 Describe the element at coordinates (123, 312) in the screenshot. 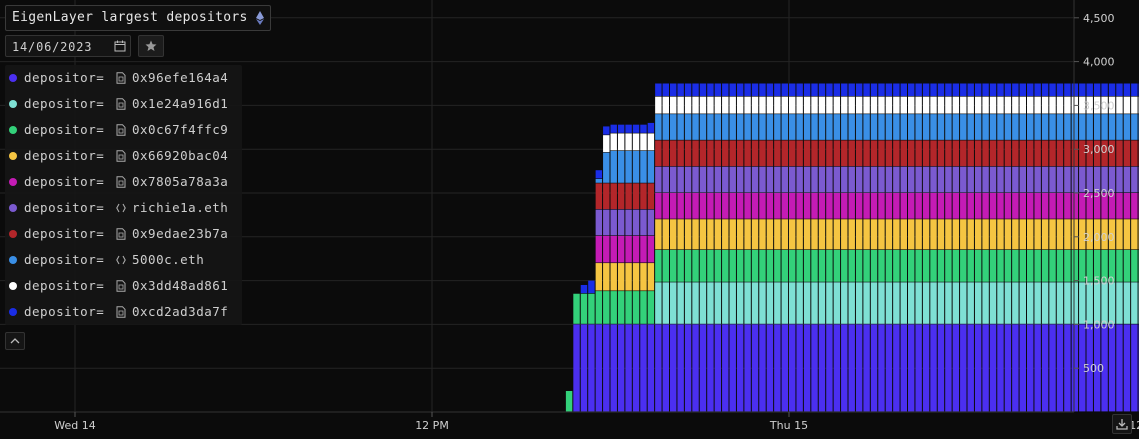

I see `legend-item: depositor= 0xcd2ad3da7f` at that location.